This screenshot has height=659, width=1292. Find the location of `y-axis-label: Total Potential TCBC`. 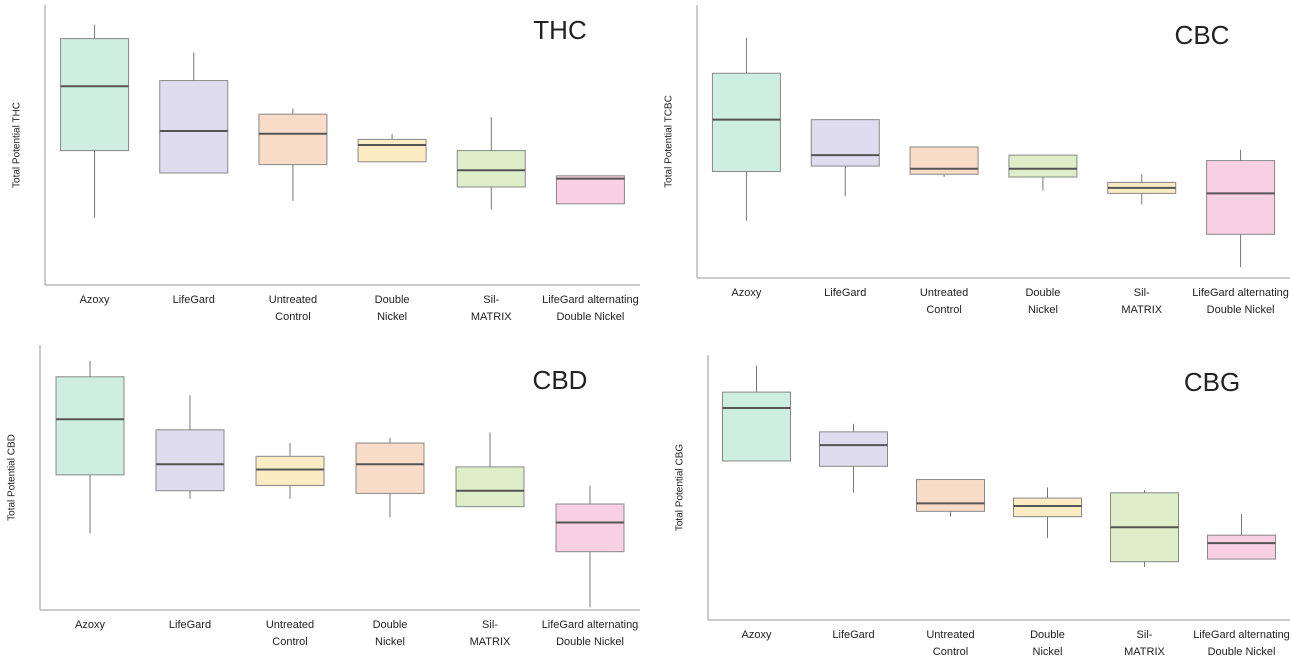

y-axis-label: Total Potential TCBC is located at coordinates (669, 141).